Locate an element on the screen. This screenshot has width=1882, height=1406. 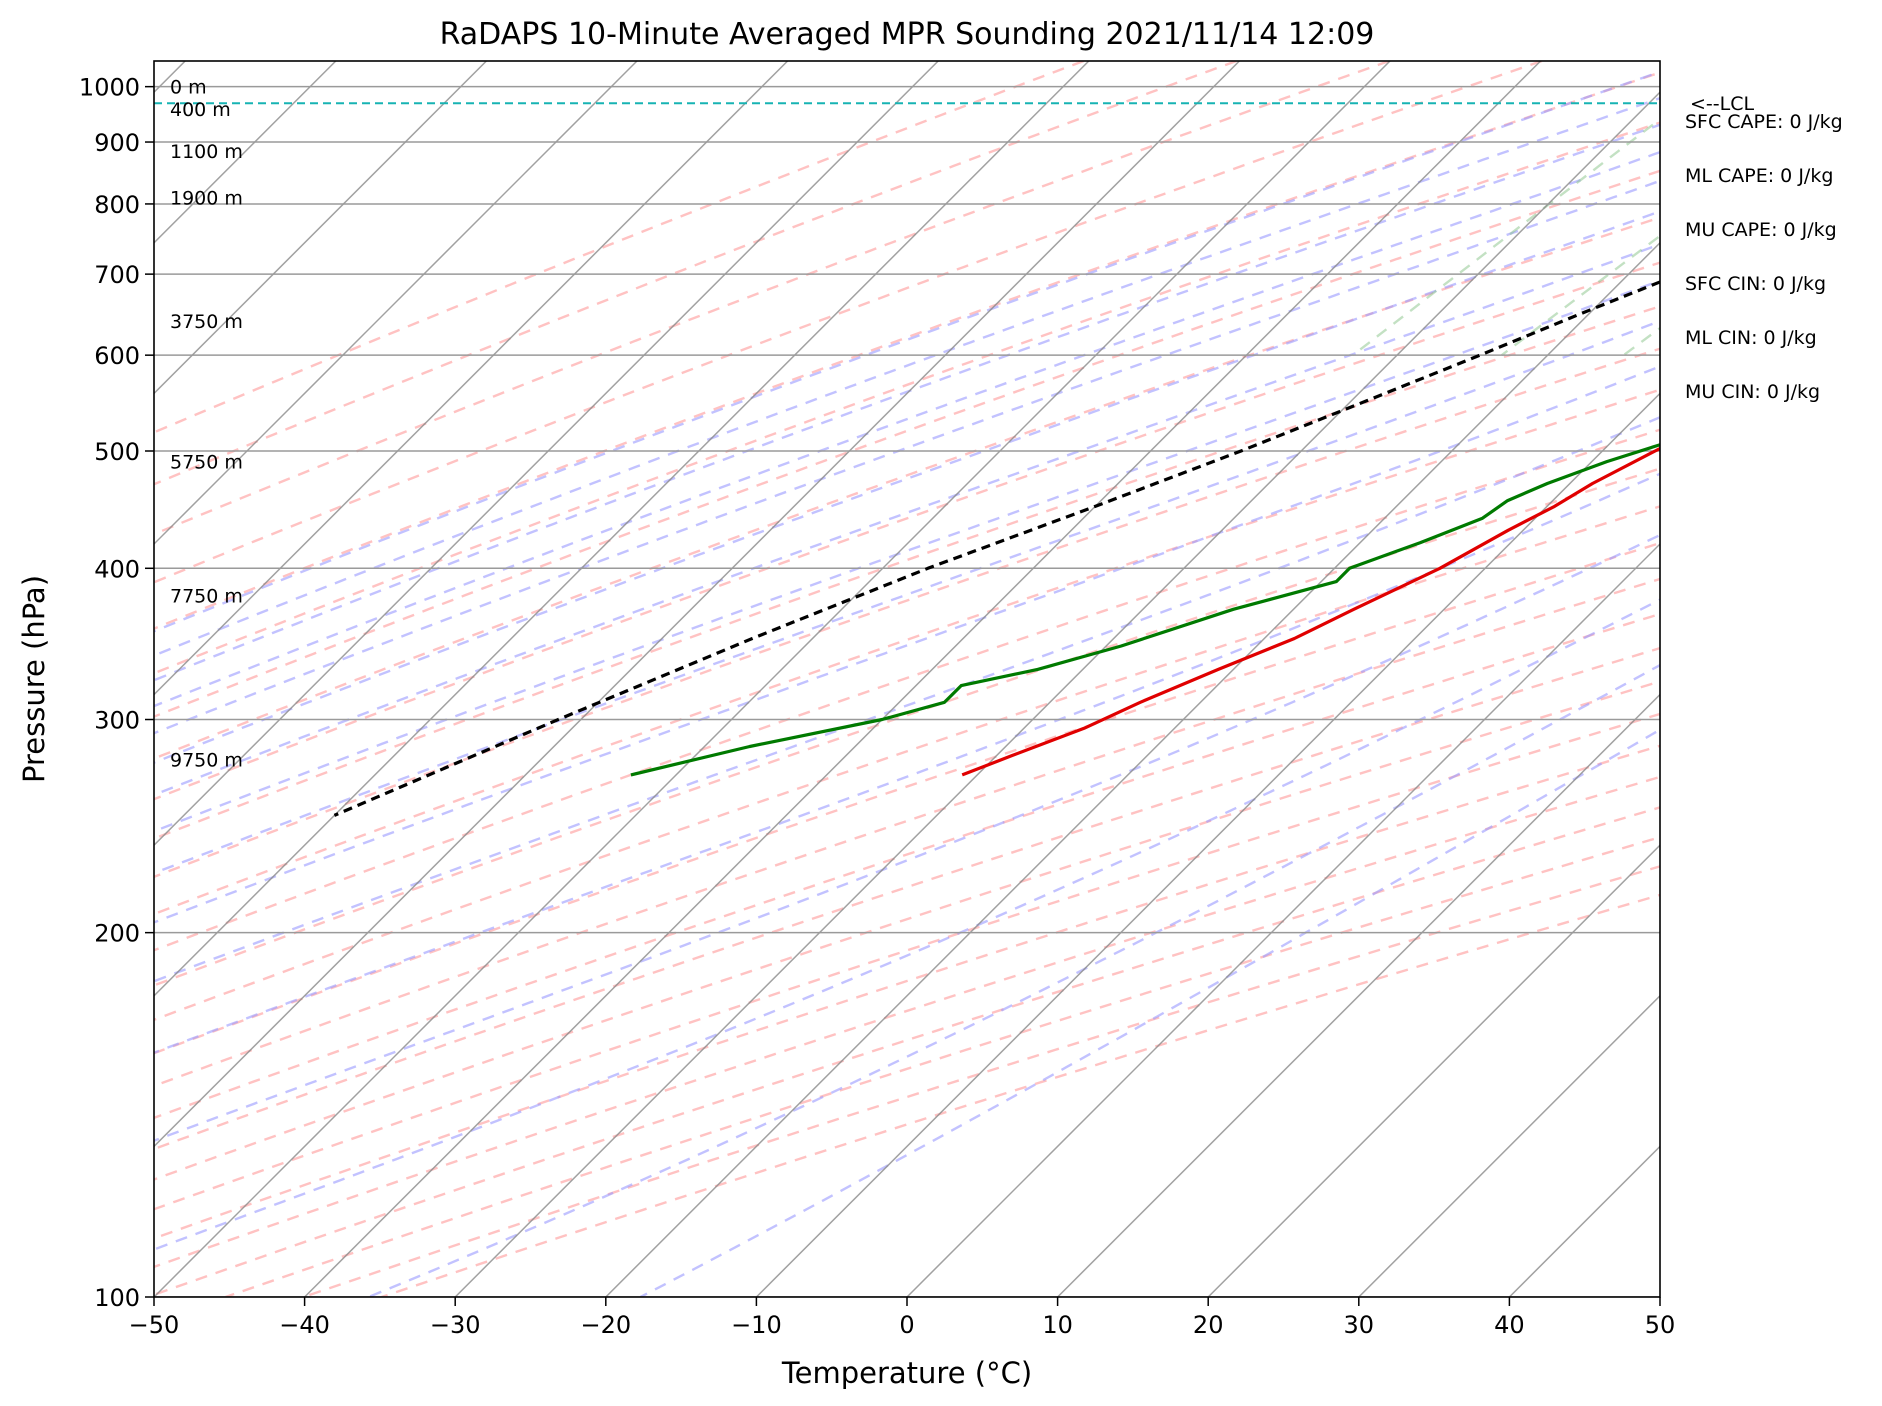
temperature-profile is located at coordinates (1310, 611).